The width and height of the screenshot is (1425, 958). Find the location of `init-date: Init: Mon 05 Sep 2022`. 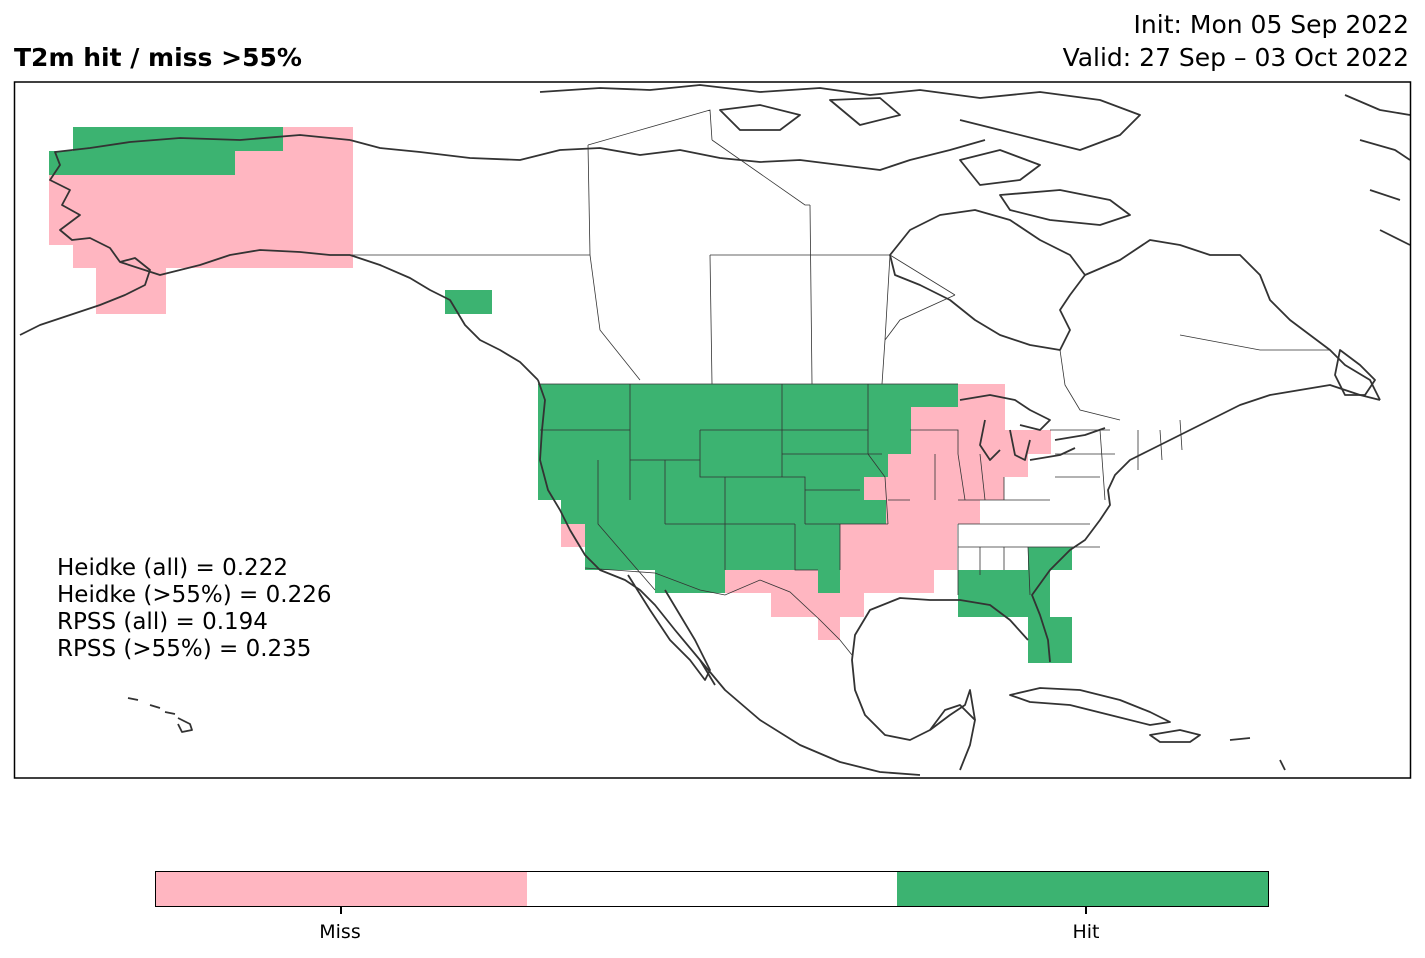

init-date: Init: Mon 05 Sep 2022 is located at coordinates (1271, 24).